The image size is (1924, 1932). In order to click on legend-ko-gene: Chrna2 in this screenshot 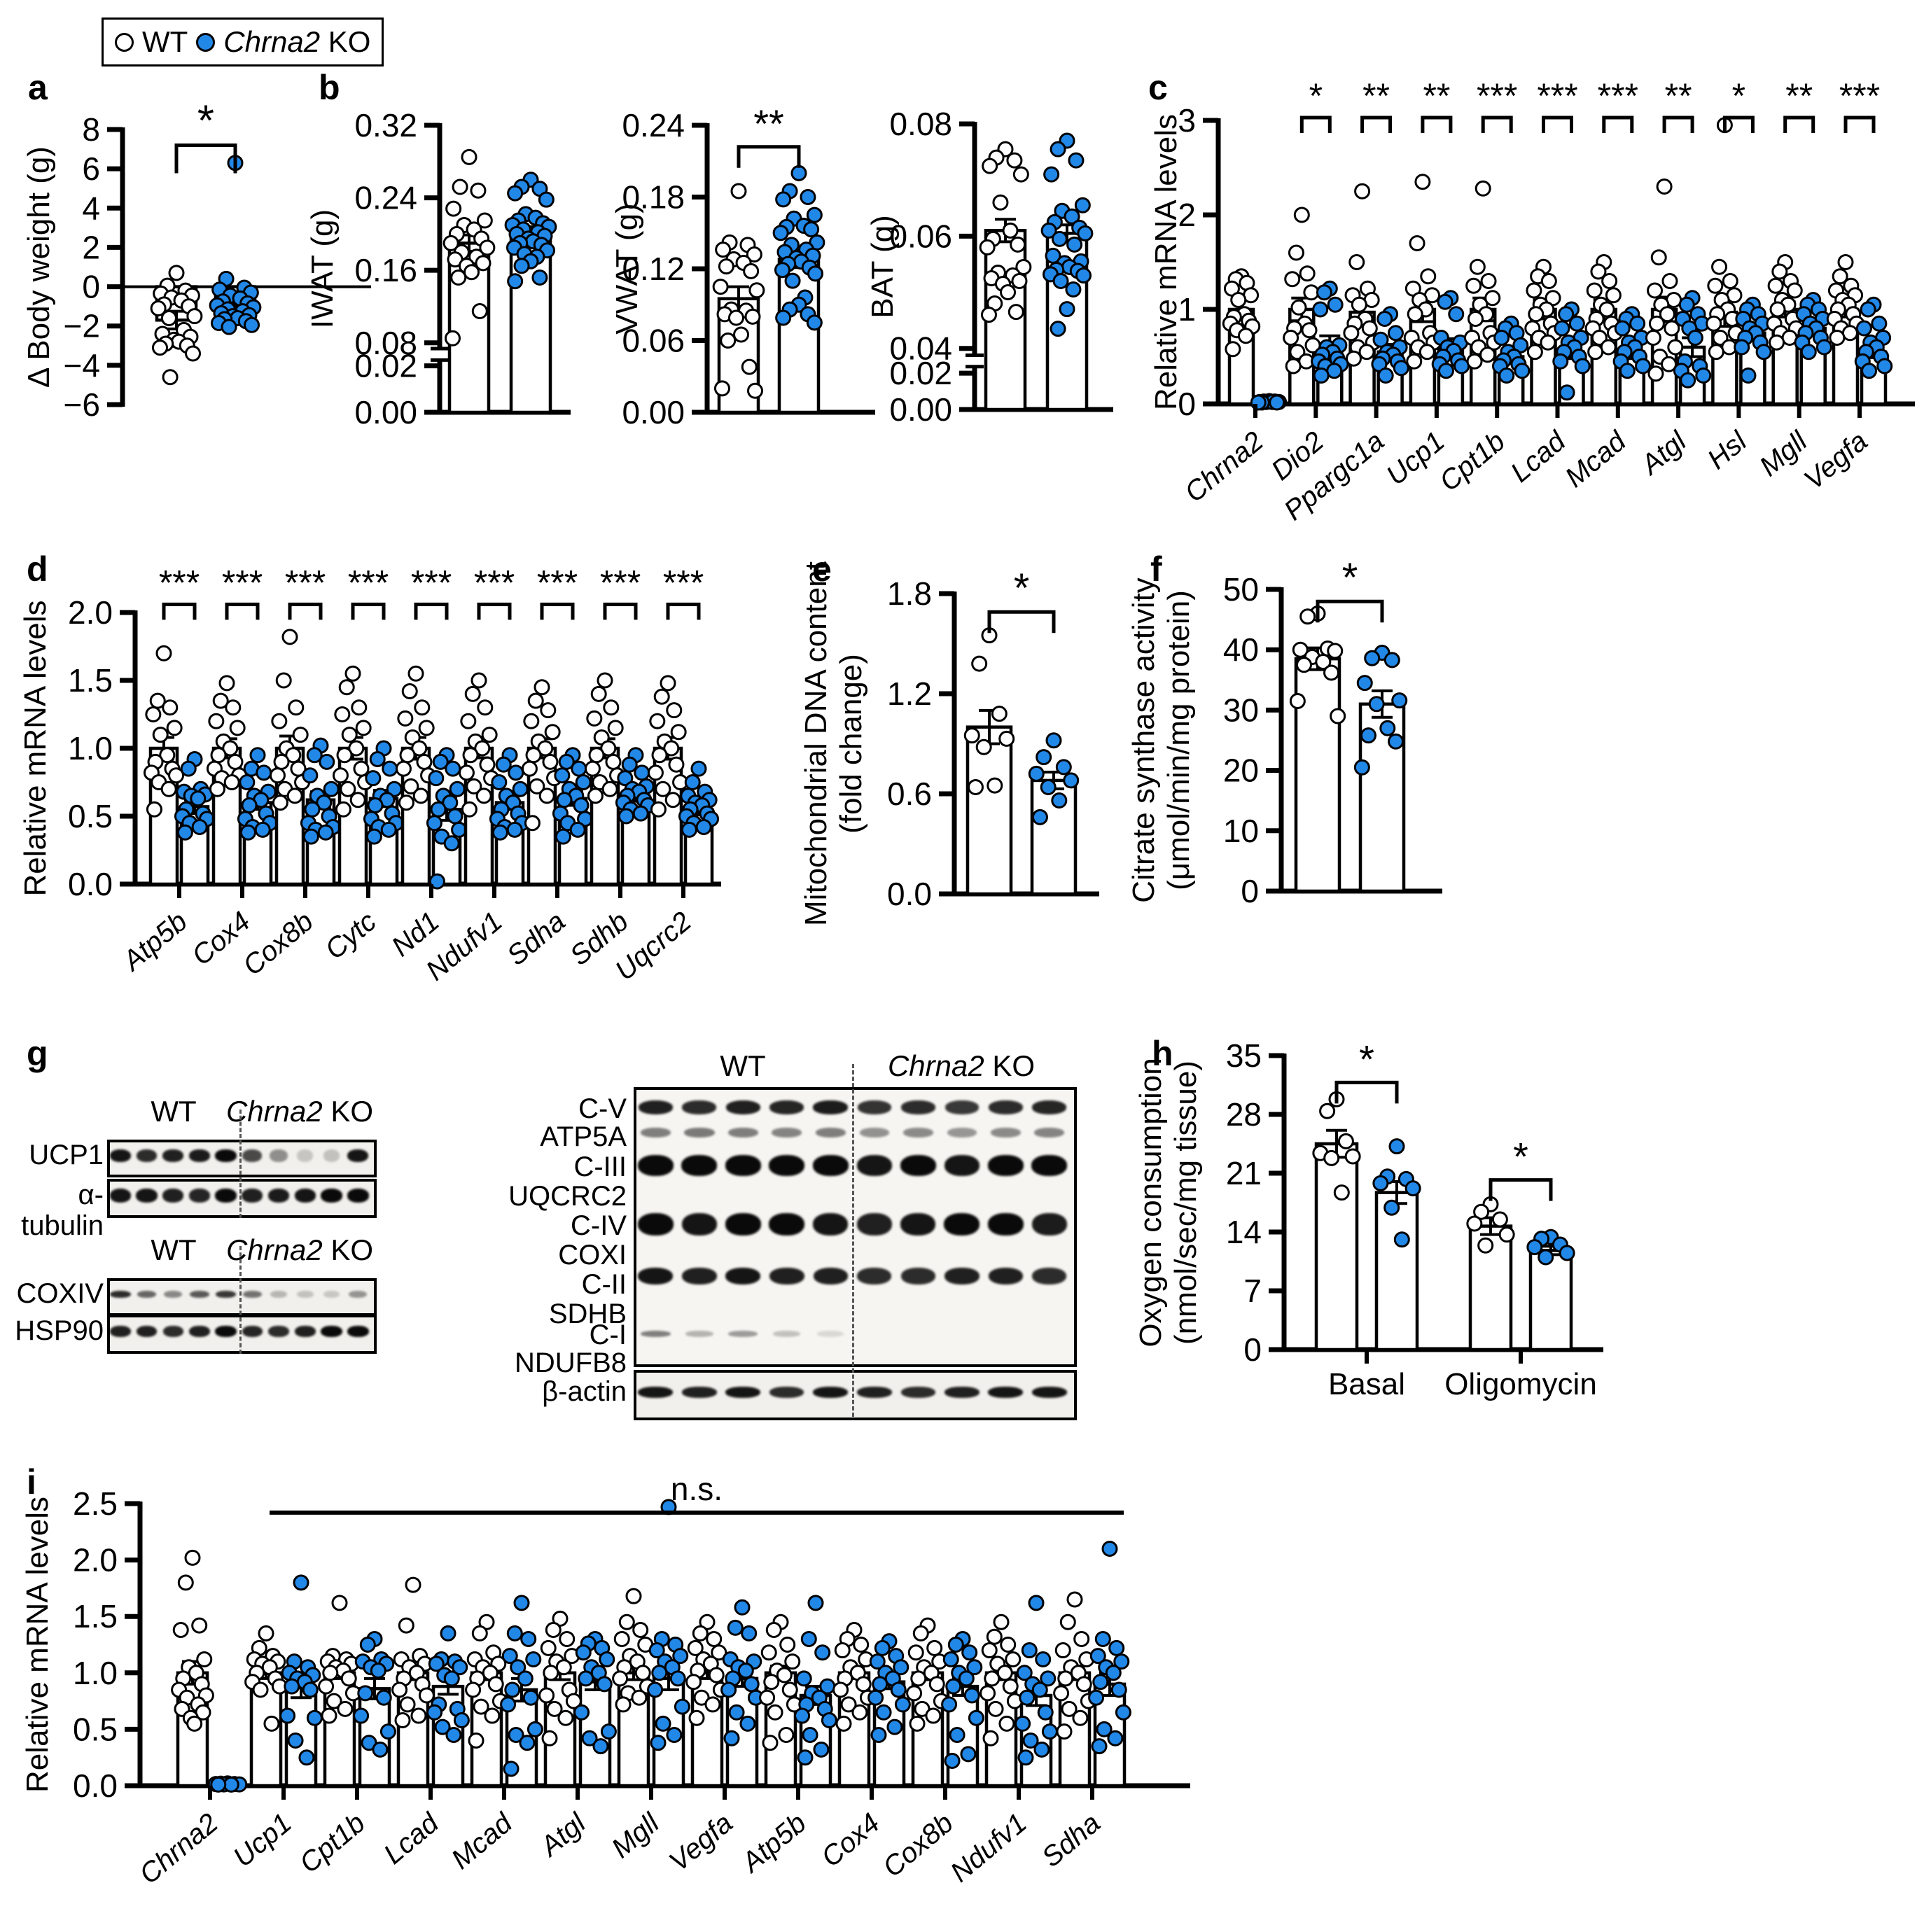, I will do `click(272, 41)`.